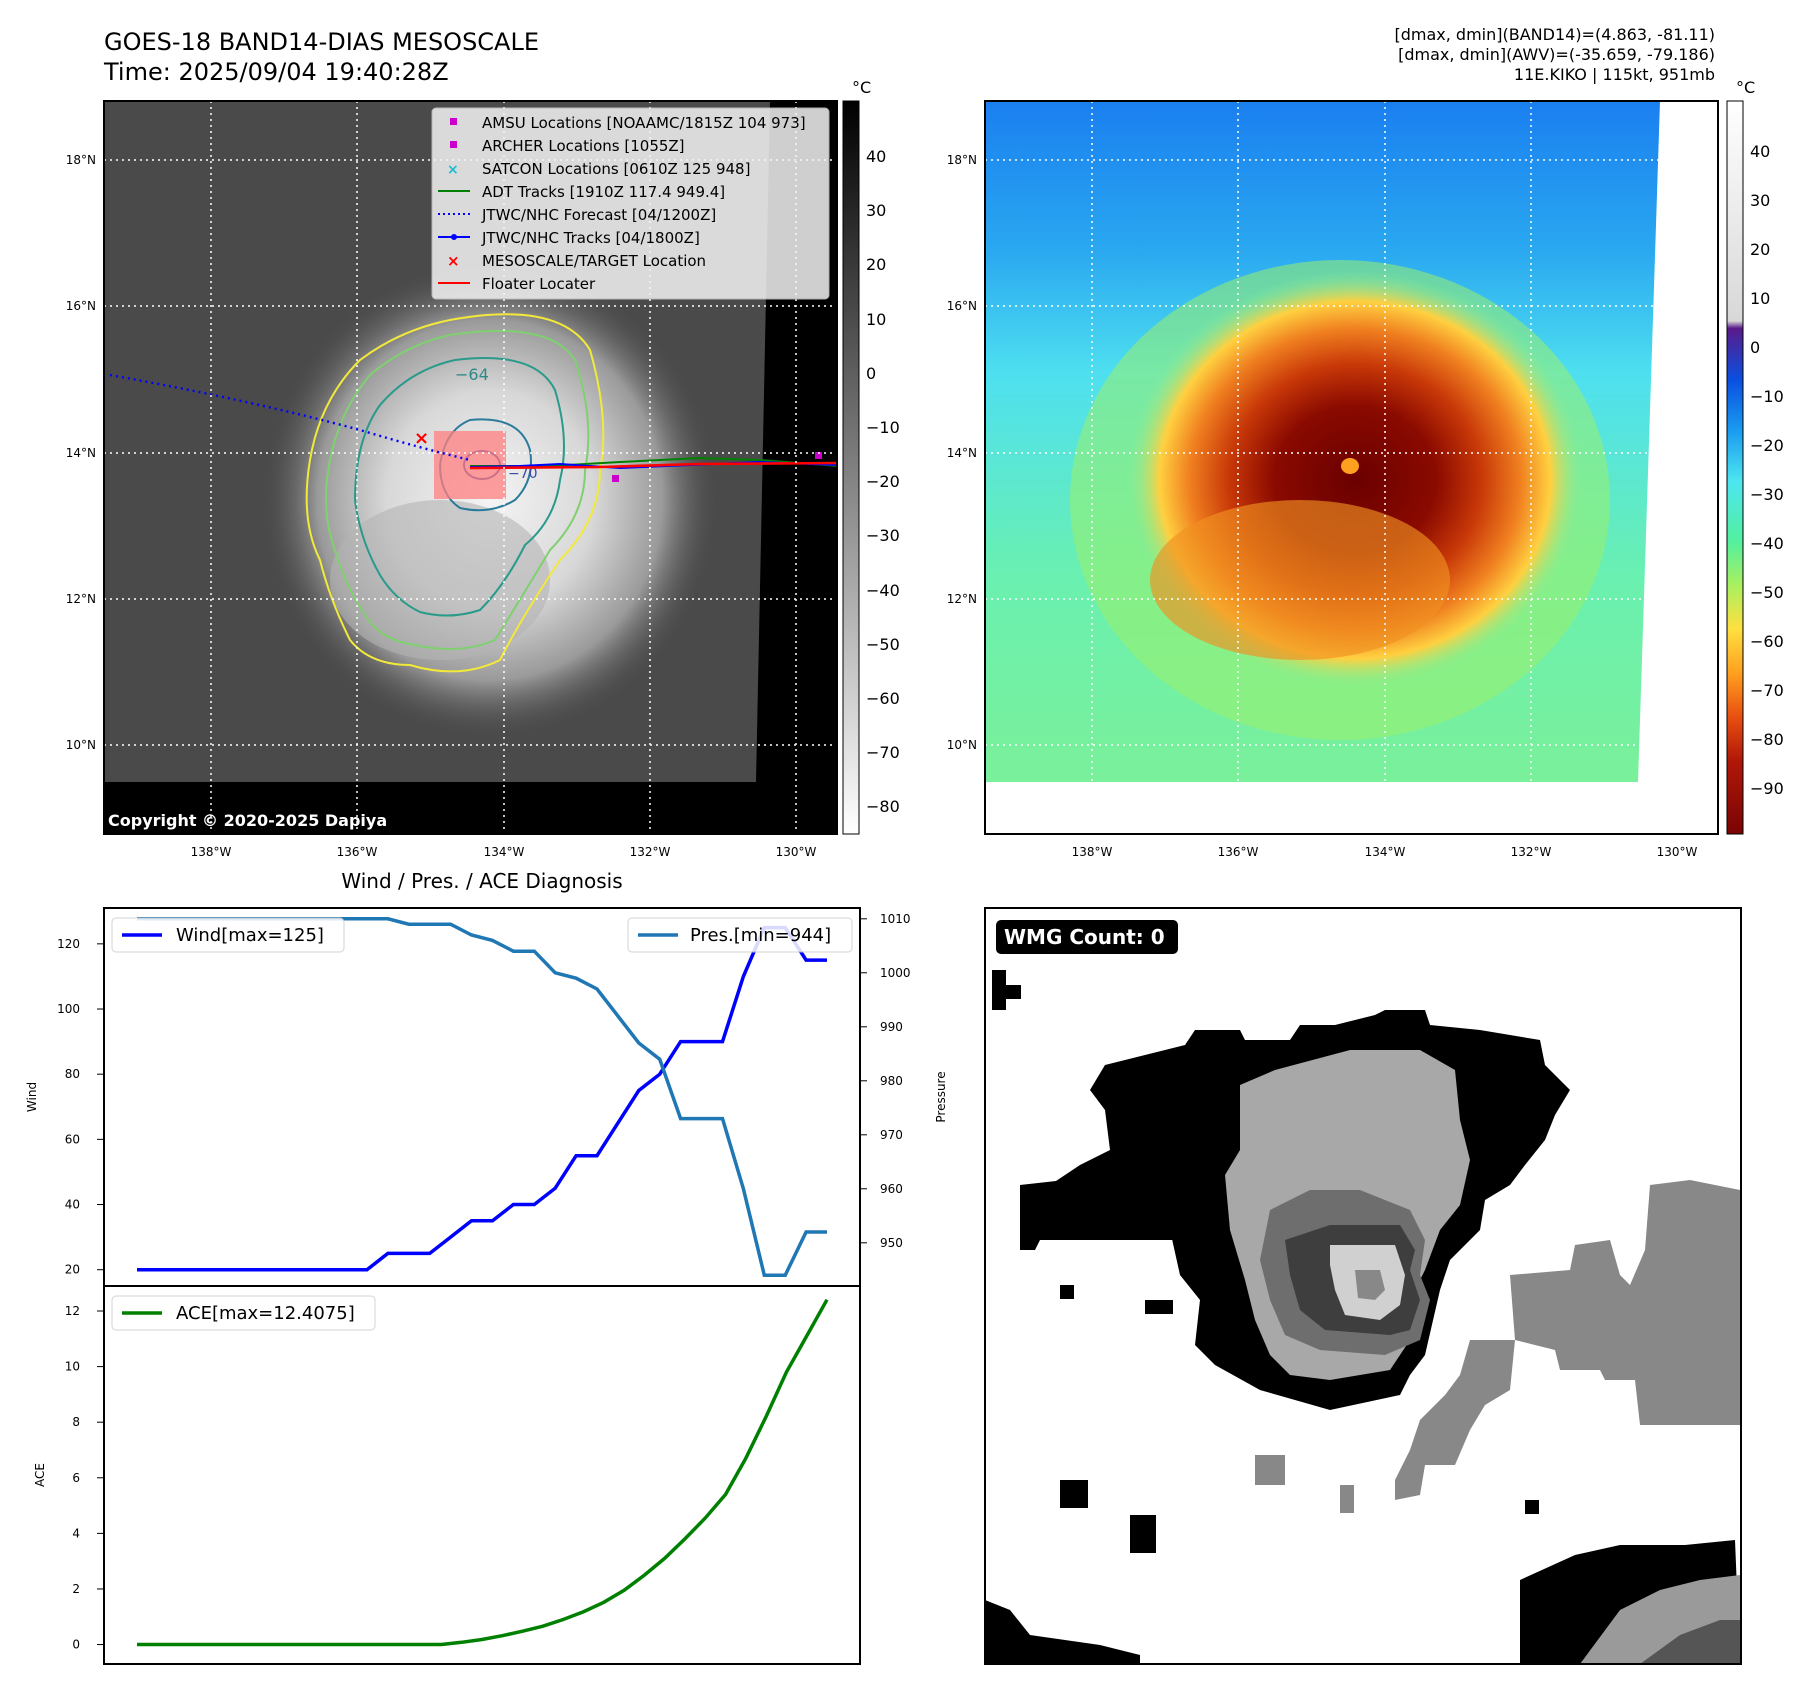  I want to click on ir-cb-tick: 20, so click(876, 264).